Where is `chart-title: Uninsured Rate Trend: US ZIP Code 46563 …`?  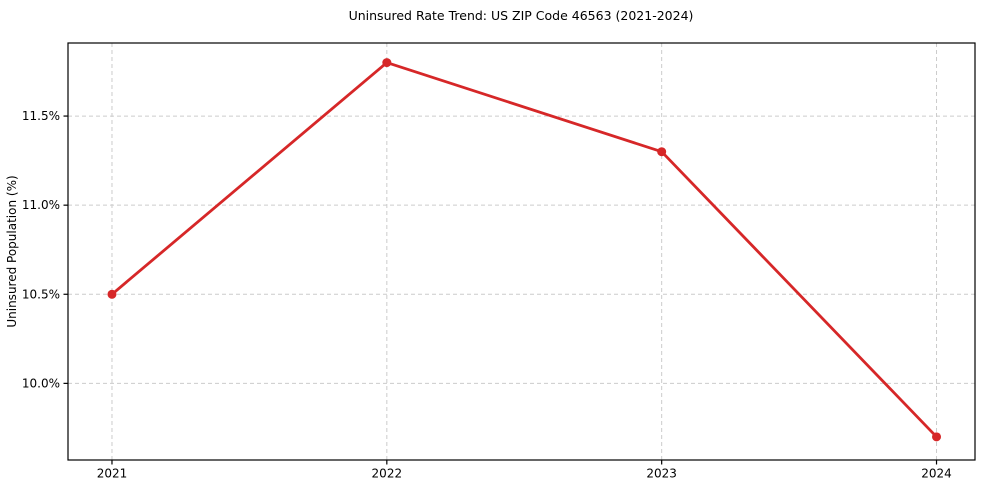
chart-title: Uninsured Rate Trend: US ZIP Code 46563 … is located at coordinates (521, 15).